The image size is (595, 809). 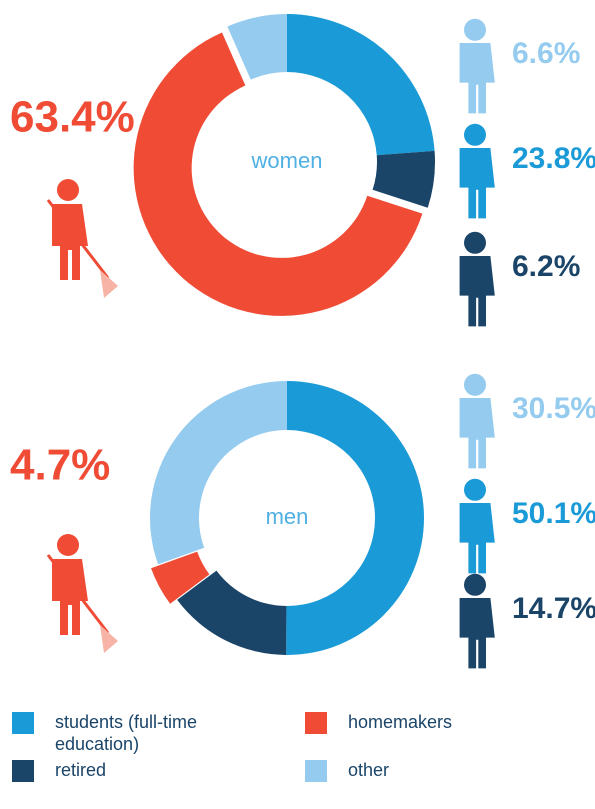 I want to click on legend-label: students (full-time education), so click(x=126, y=733).